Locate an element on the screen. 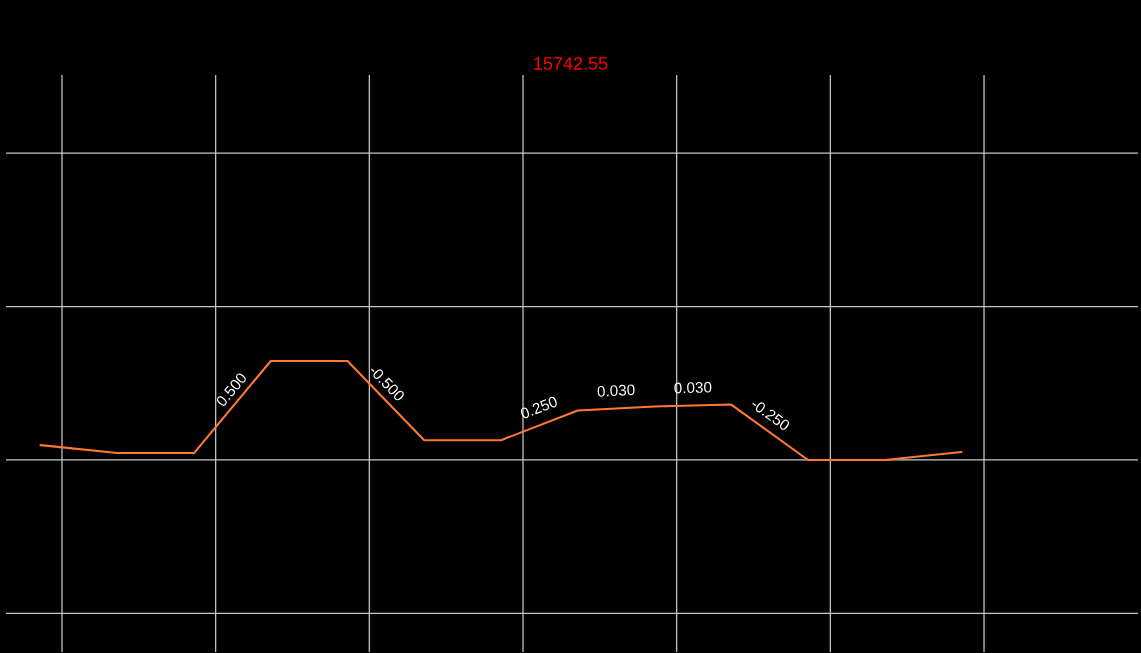 Image resolution: width=1141 pixels, height=653 pixels. chart-title: 15742.55 is located at coordinates (571, 63).